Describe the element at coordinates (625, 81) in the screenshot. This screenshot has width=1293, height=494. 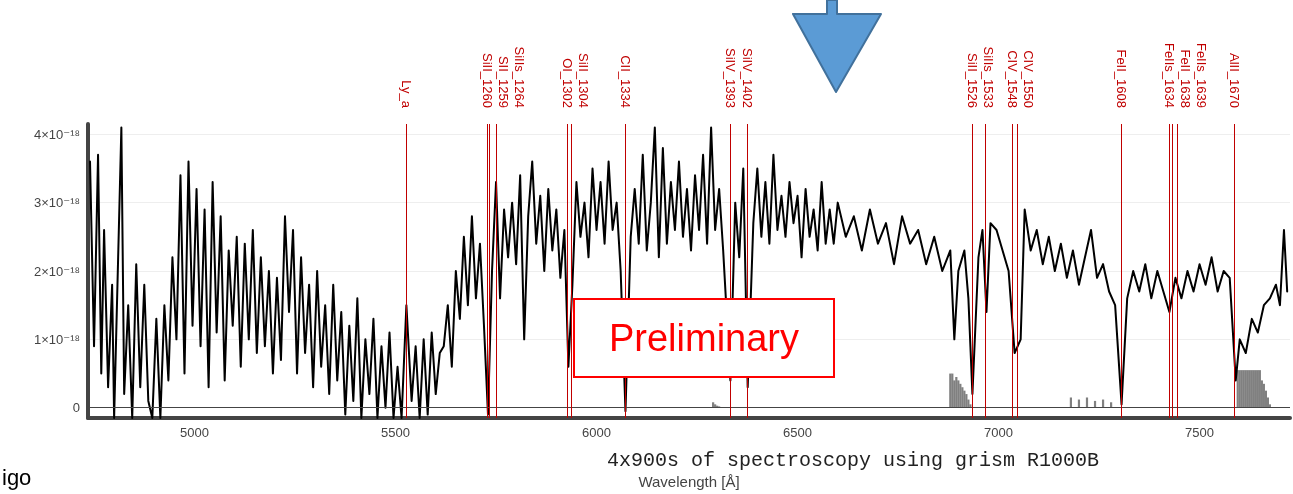
I see `ref-line-label: CII_1334` at that location.